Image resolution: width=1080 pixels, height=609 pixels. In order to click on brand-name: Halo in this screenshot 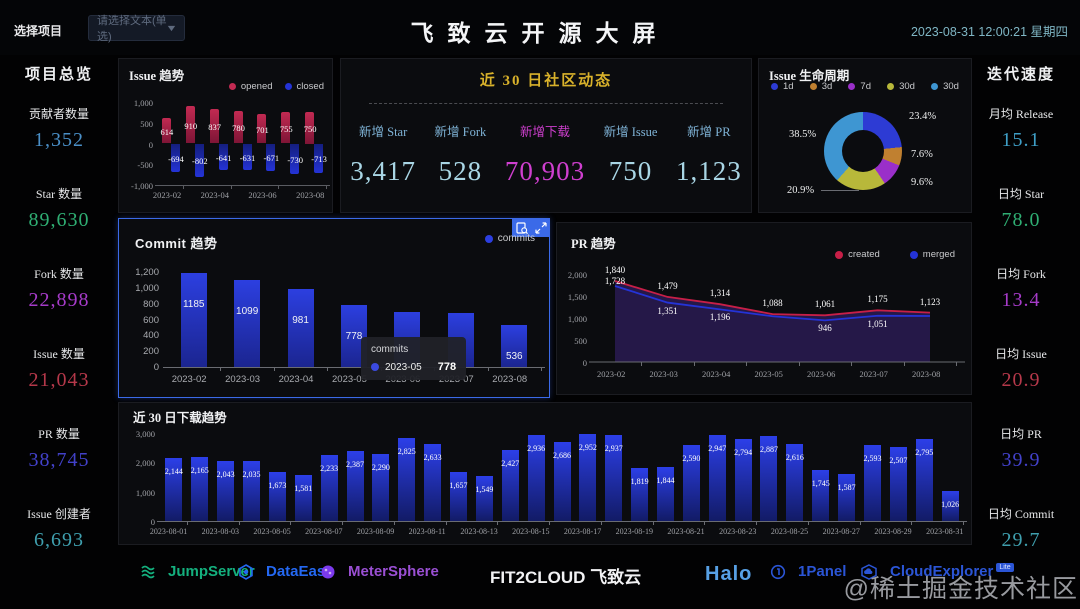, I will do `click(729, 574)`.